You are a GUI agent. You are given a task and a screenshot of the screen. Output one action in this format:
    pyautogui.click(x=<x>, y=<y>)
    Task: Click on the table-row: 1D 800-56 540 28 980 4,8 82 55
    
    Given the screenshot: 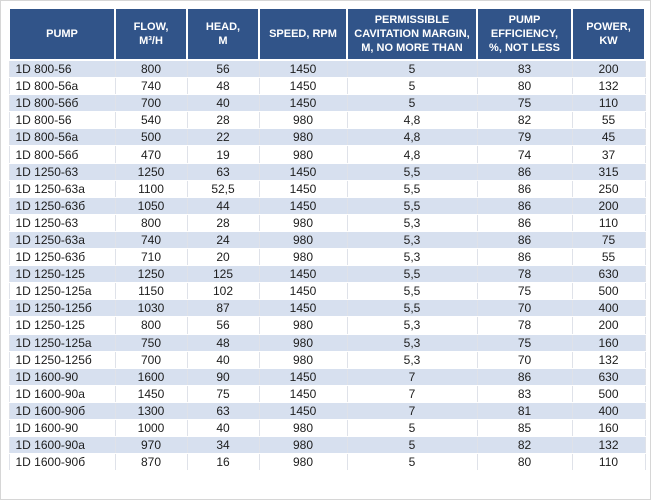 What is the action you would take?
    pyautogui.click(x=327, y=120)
    